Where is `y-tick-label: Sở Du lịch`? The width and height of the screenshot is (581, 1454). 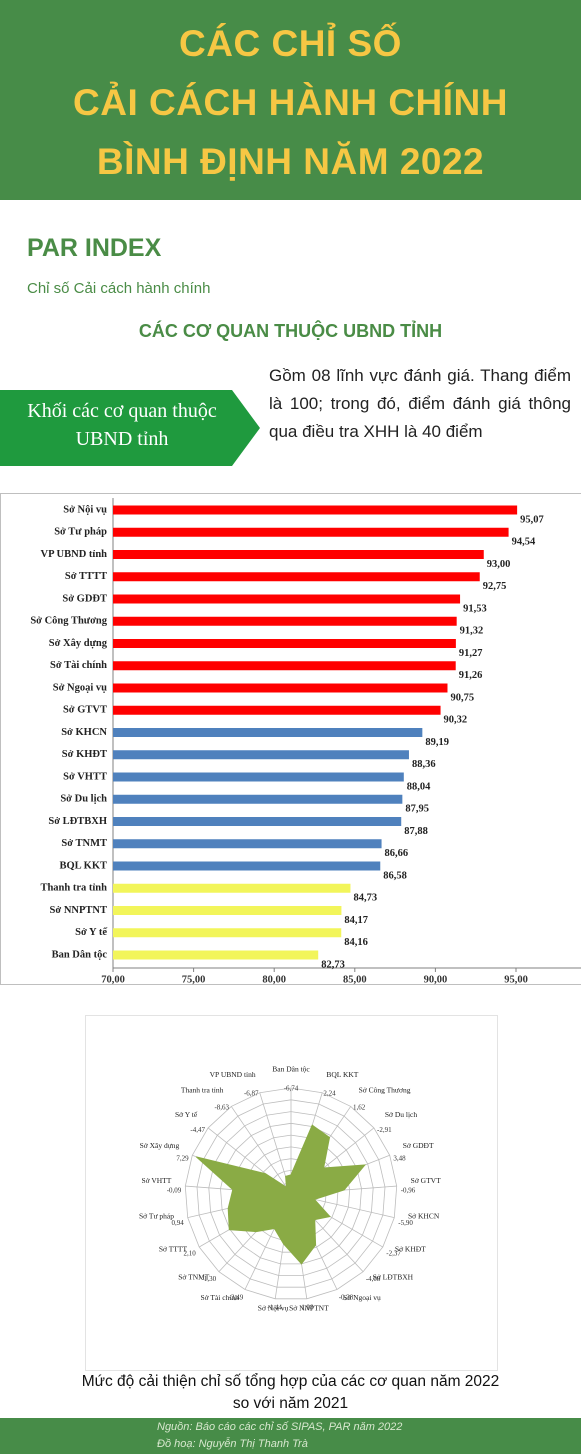 y-tick-label: Sở Du lịch is located at coordinates (83, 799).